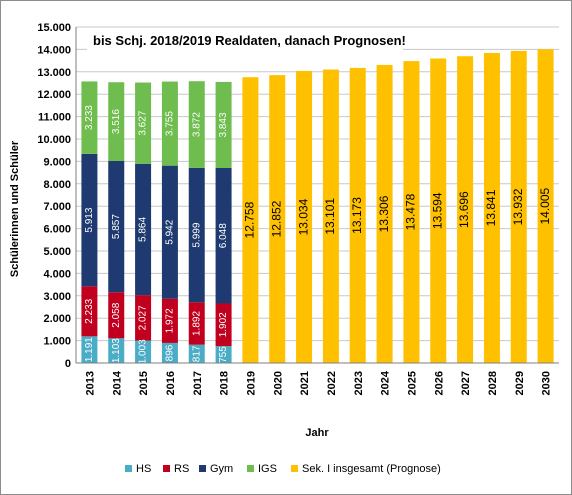  I want to click on x-tick-label: 2028, so click(493, 383).